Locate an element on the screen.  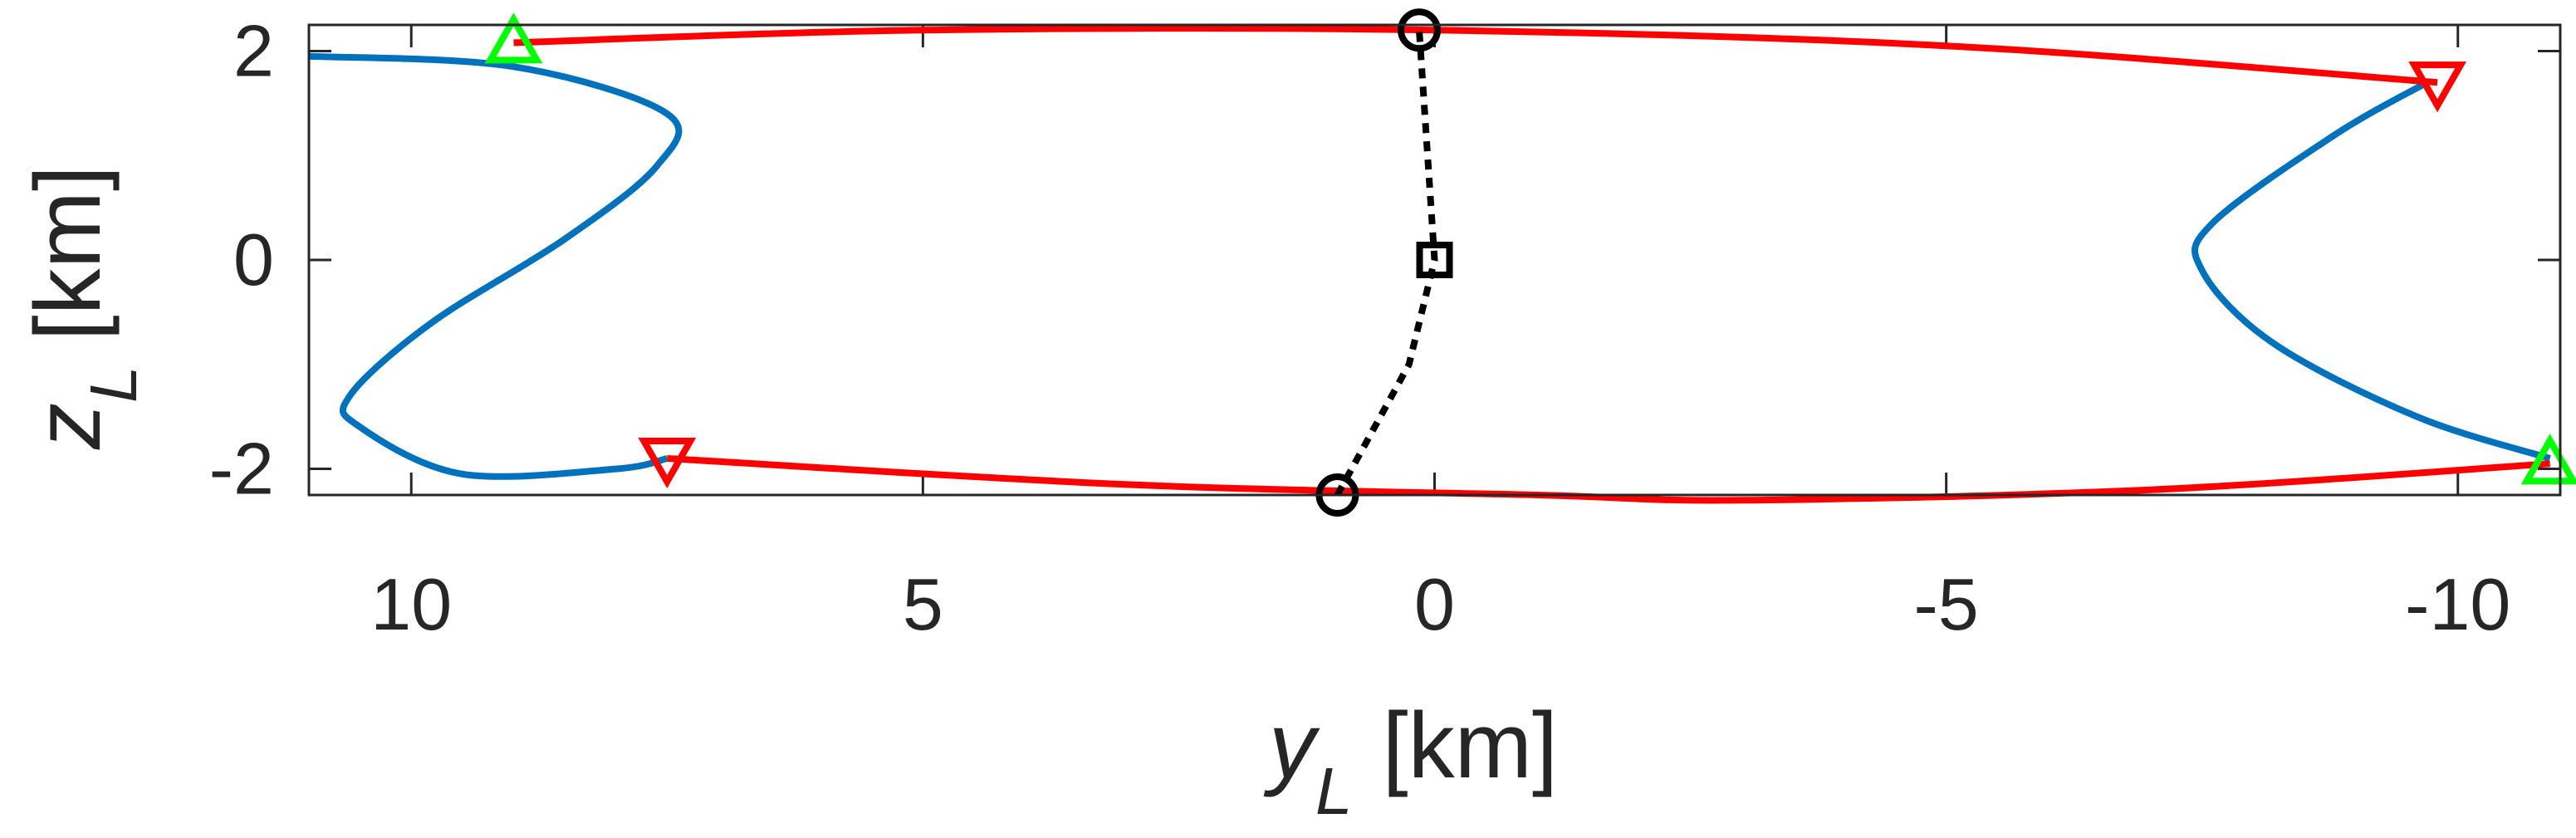
y-axis-label-group: zL [km] is located at coordinates (83, 307).